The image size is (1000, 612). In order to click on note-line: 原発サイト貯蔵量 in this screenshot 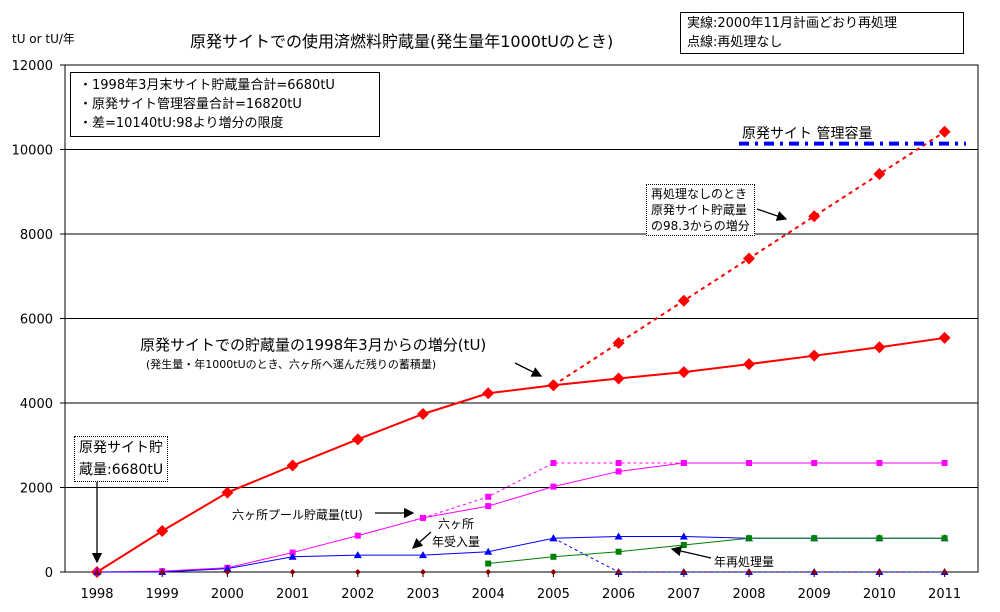, I will do `click(699, 210)`.